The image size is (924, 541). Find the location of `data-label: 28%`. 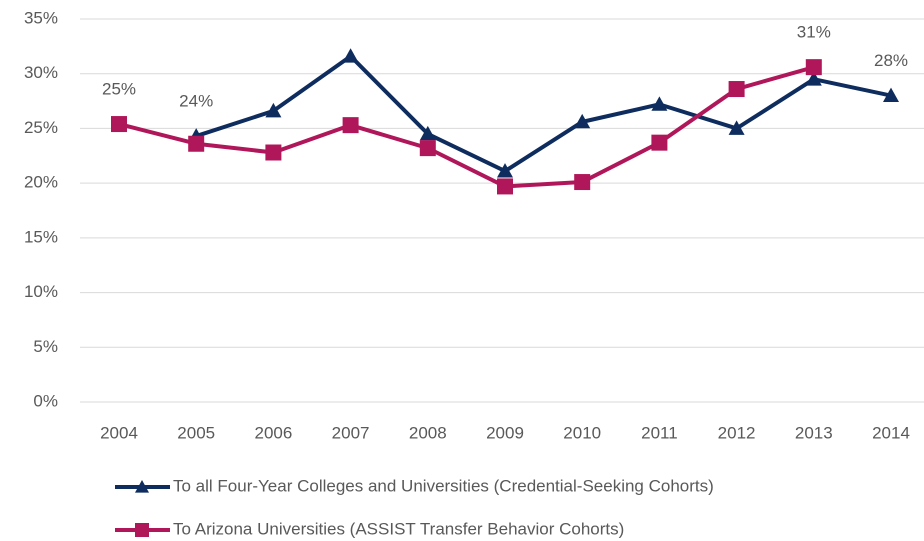

data-label: 28% is located at coordinates (891, 60).